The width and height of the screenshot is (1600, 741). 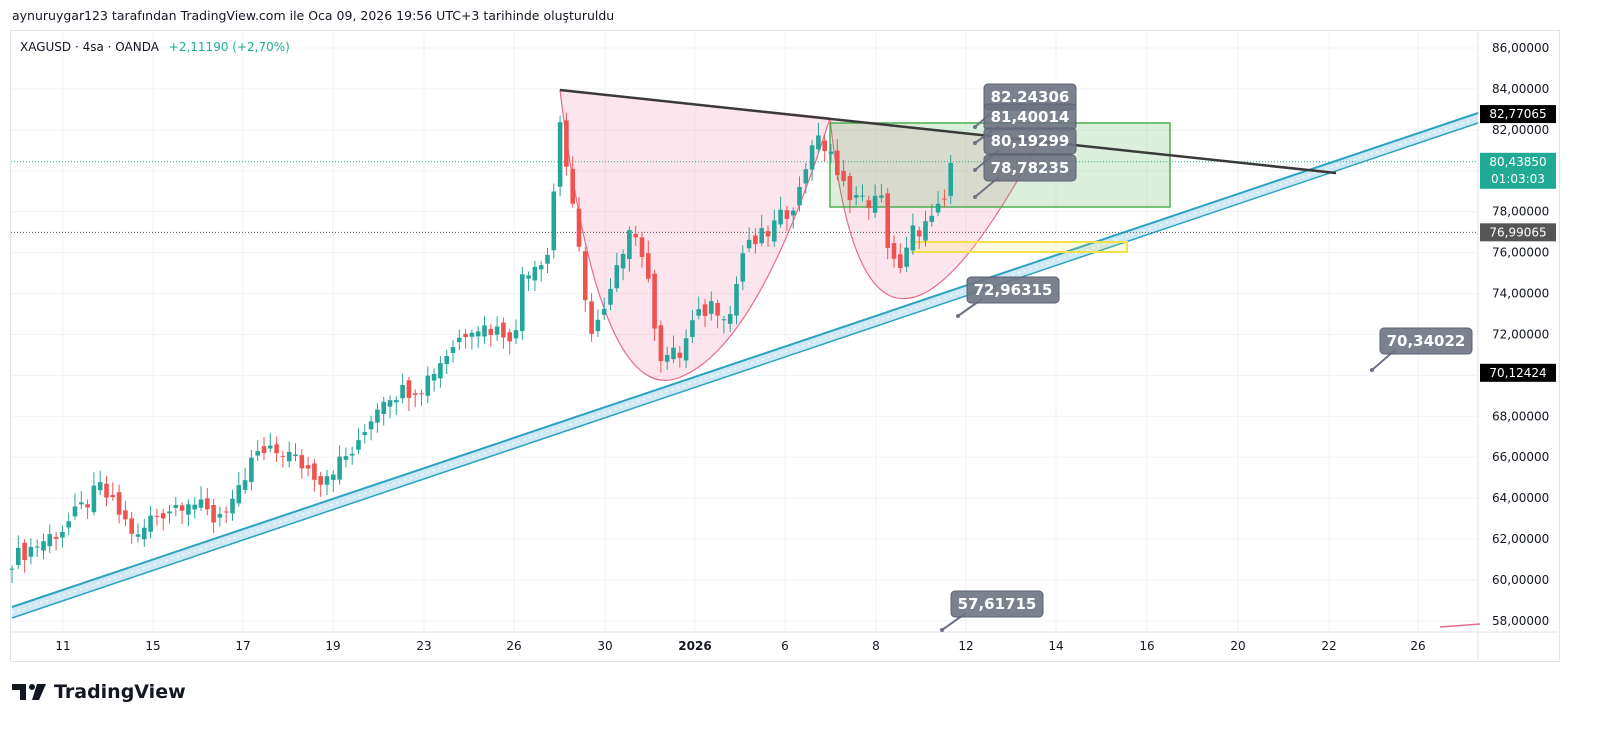 I want to click on price-label-value: 80,43850, so click(x=1517, y=162).